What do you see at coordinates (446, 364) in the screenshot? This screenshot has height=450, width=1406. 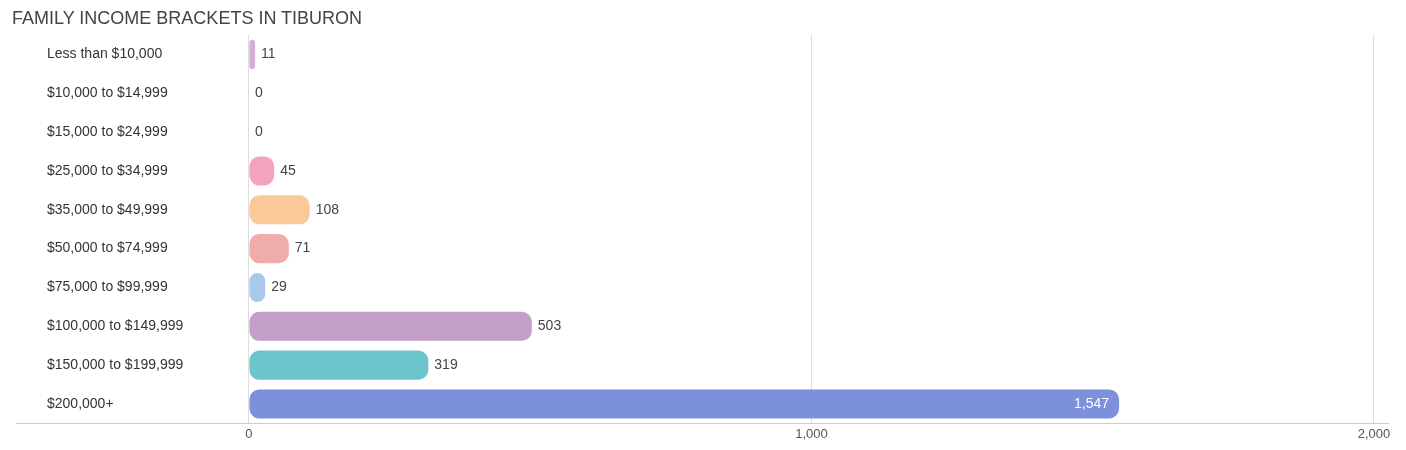 I see `data-label: 319` at bounding box center [446, 364].